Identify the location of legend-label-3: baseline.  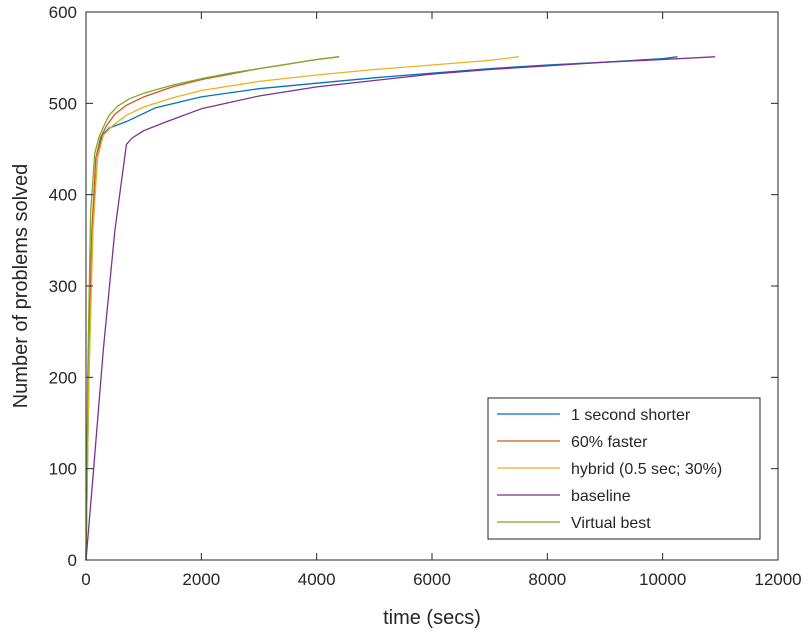
(601, 496).